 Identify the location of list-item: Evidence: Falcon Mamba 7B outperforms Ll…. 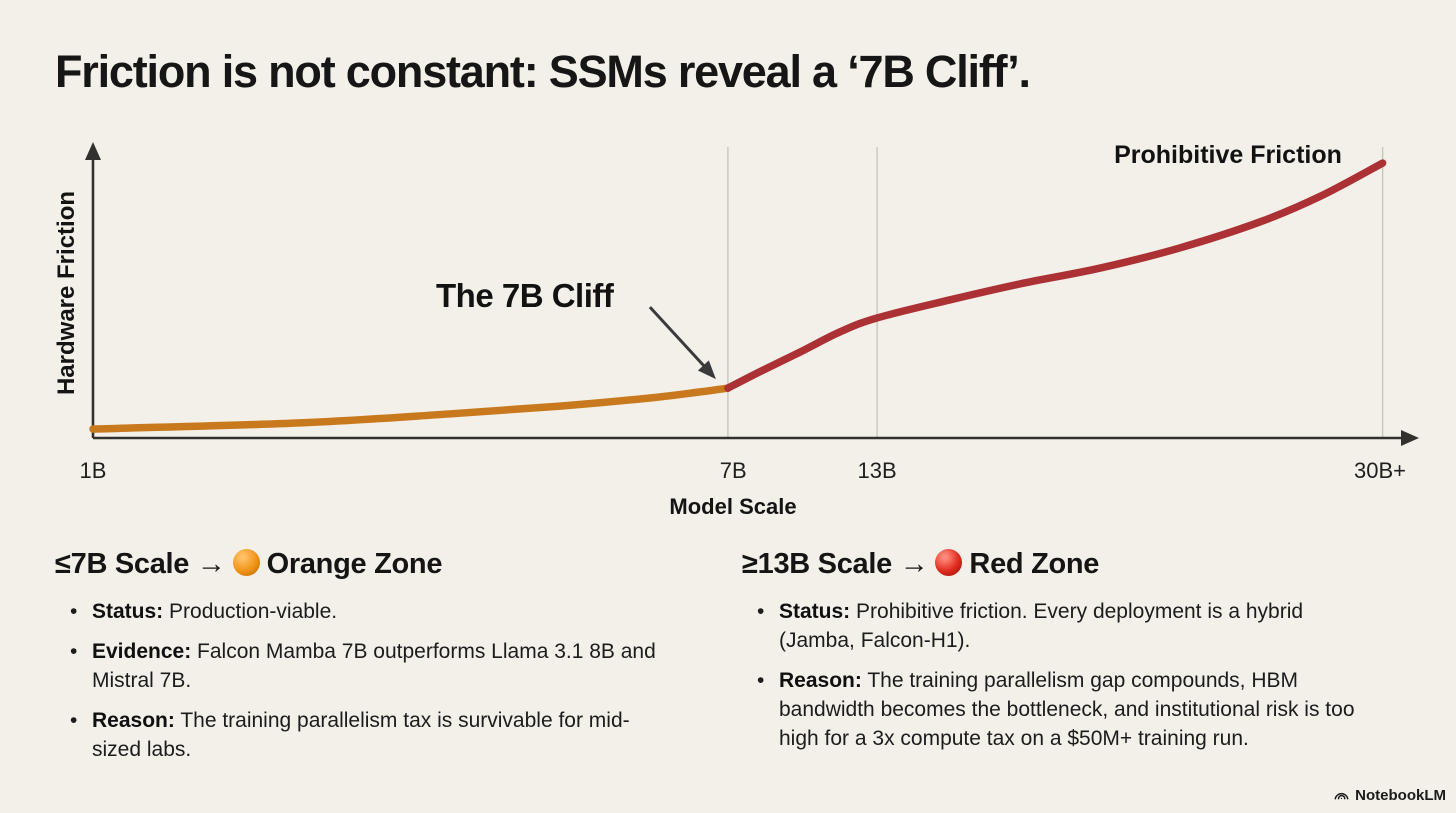
(368, 666).